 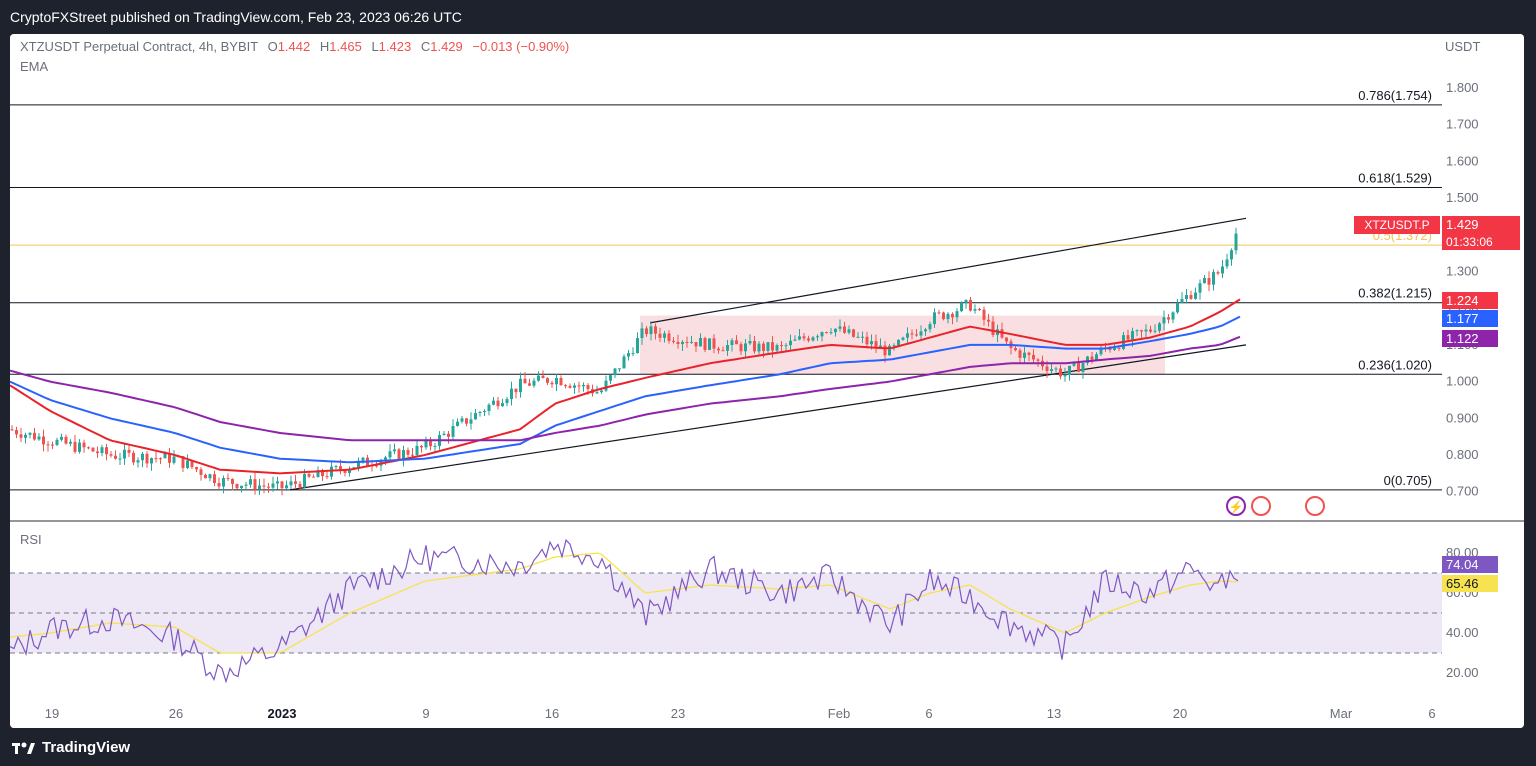 I want to click on tradingview-logo: TradingView, so click(x=71, y=747).